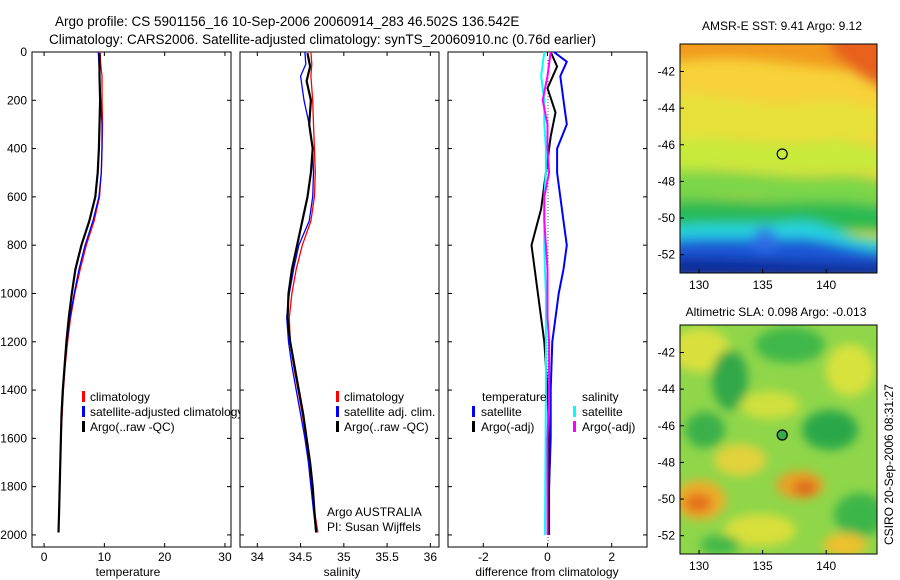  I want to click on sla-field, so click(778, 439).